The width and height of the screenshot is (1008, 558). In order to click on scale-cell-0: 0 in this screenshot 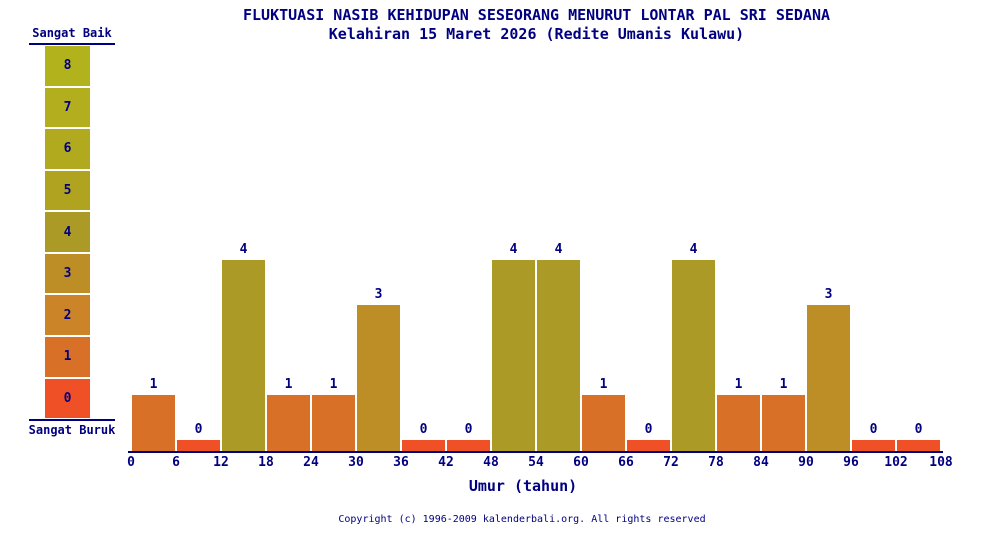, I will do `click(67, 398)`.